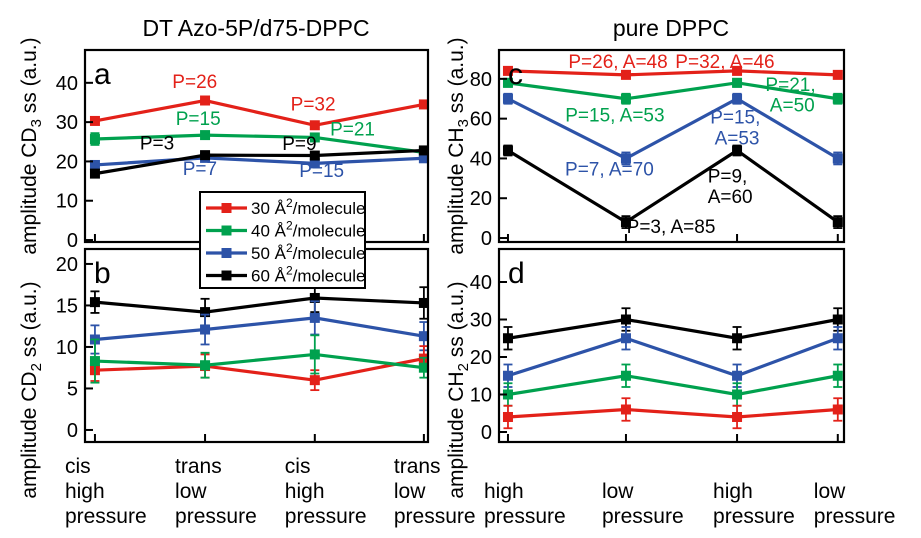 The height and width of the screenshot is (538, 921). Describe the element at coordinates (200, 169) in the screenshot. I see `annotation: P=7` at that location.